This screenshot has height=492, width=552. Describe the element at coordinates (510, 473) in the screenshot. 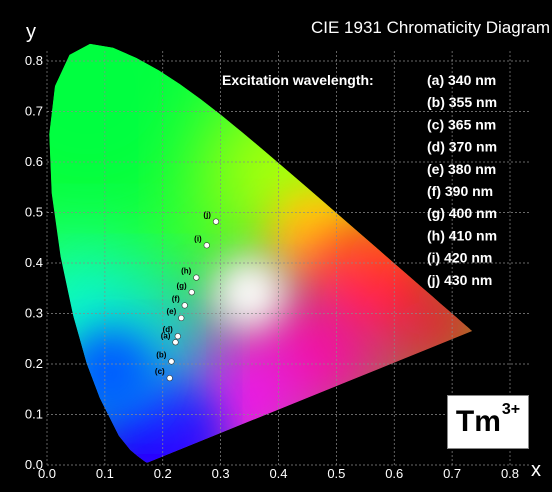

I see `x-tick-label: 0.8` at that location.